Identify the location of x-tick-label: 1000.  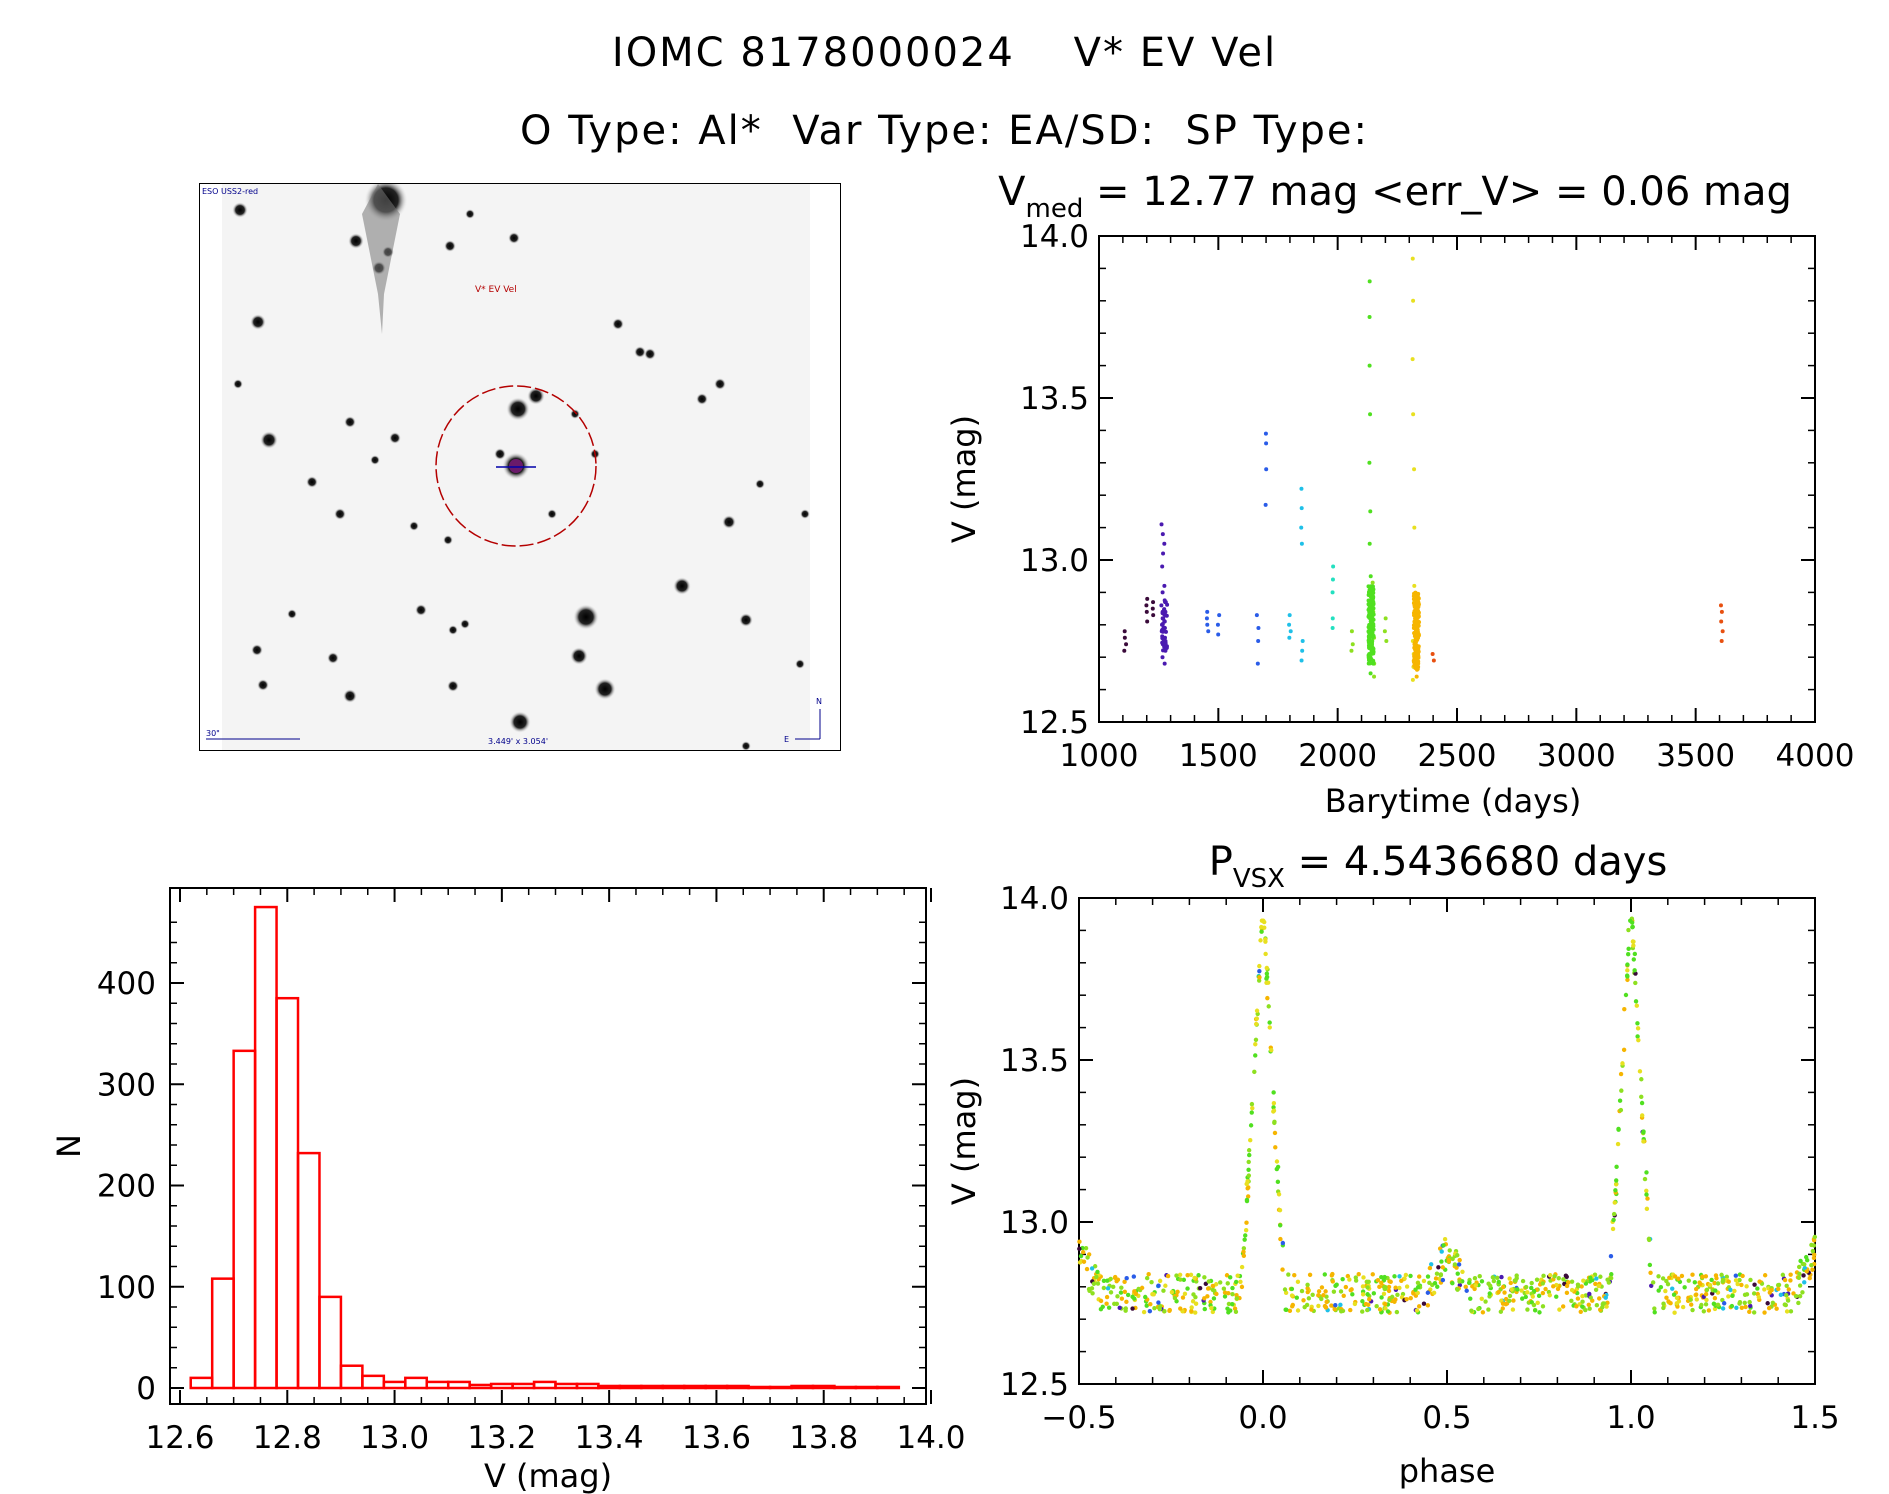
(1099, 756).